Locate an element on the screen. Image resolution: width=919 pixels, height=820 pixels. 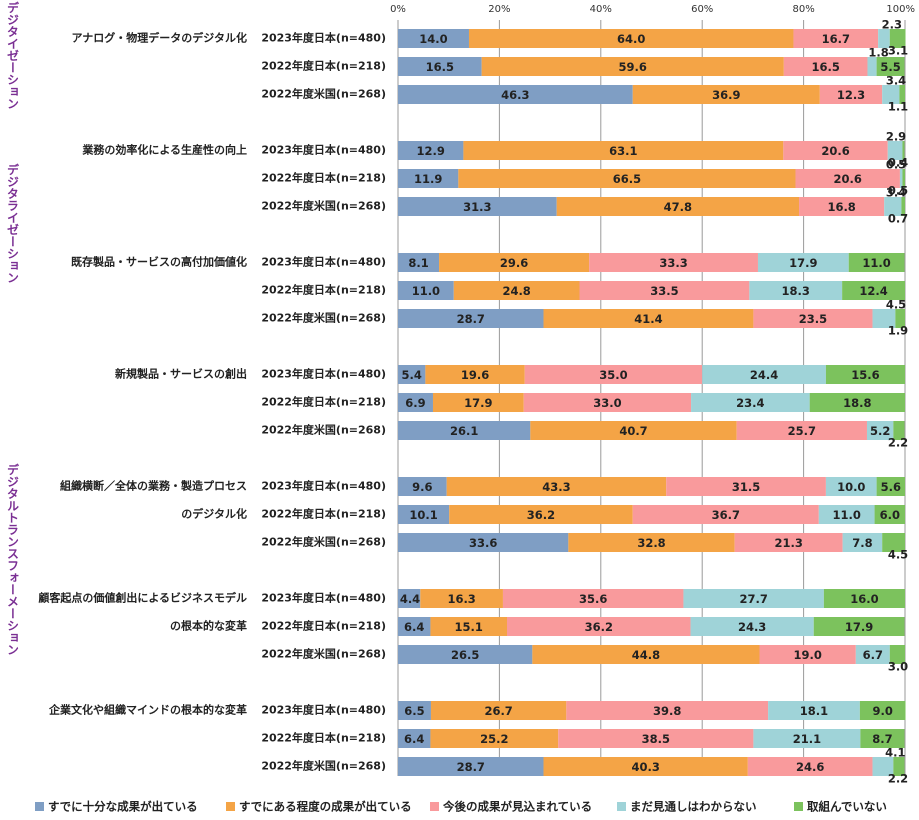
data-label: 18.8 is located at coordinates (857, 403).